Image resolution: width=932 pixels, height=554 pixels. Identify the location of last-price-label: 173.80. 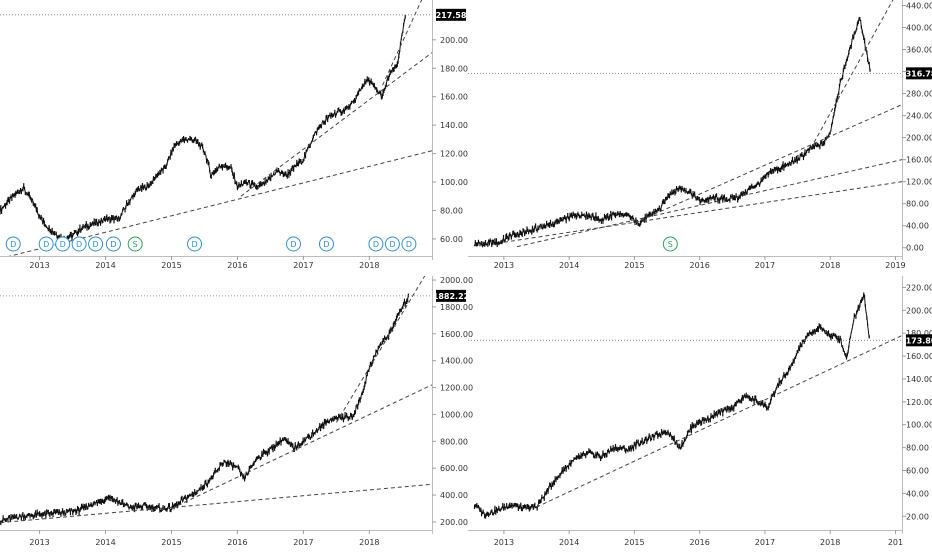
(919, 340).